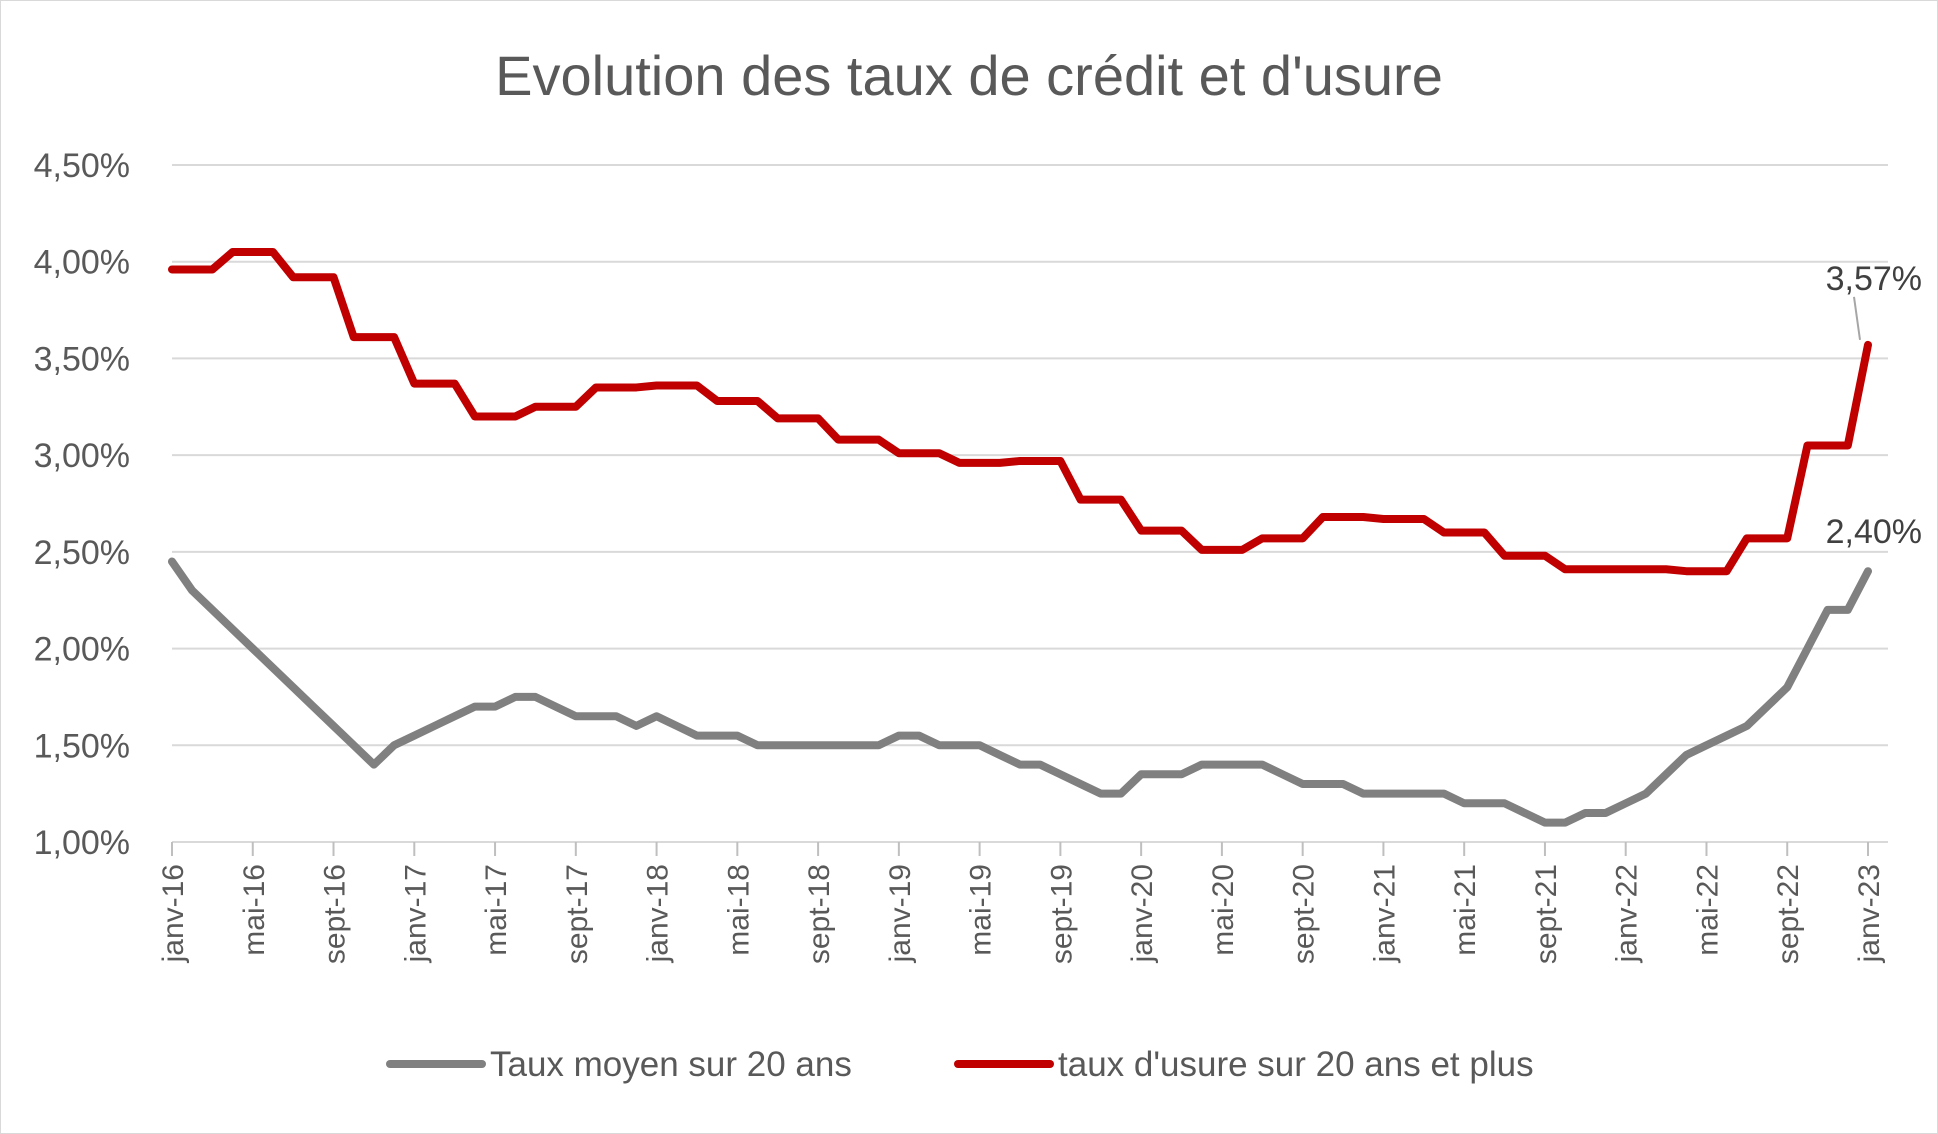 This screenshot has height=1134, width=1938. What do you see at coordinates (1384, 913) in the screenshot?
I see `x-tick-label: janv-21` at bounding box center [1384, 913].